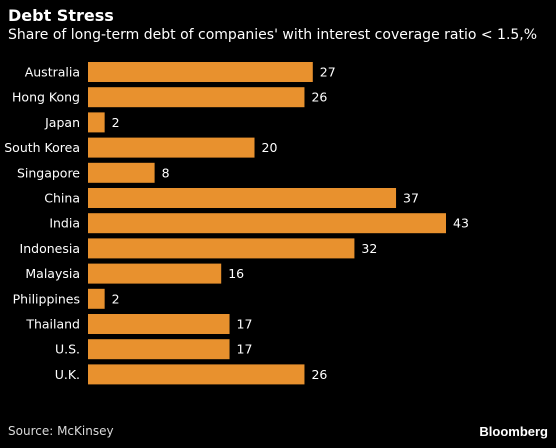 The width and height of the screenshot is (556, 448). What do you see at coordinates (67, 374) in the screenshot?
I see `category-label: U.K.` at bounding box center [67, 374].